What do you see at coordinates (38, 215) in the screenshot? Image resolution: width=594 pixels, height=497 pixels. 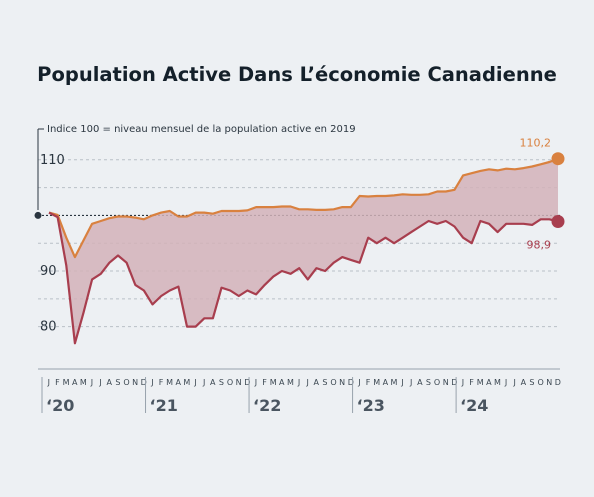 I see `baseline-marker` at bounding box center [38, 215].